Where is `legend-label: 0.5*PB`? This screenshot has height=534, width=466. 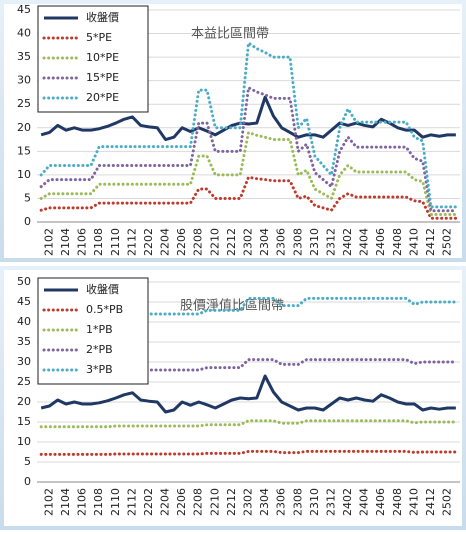
legend-label: 0.5*PB is located at coordinates (104, 309).